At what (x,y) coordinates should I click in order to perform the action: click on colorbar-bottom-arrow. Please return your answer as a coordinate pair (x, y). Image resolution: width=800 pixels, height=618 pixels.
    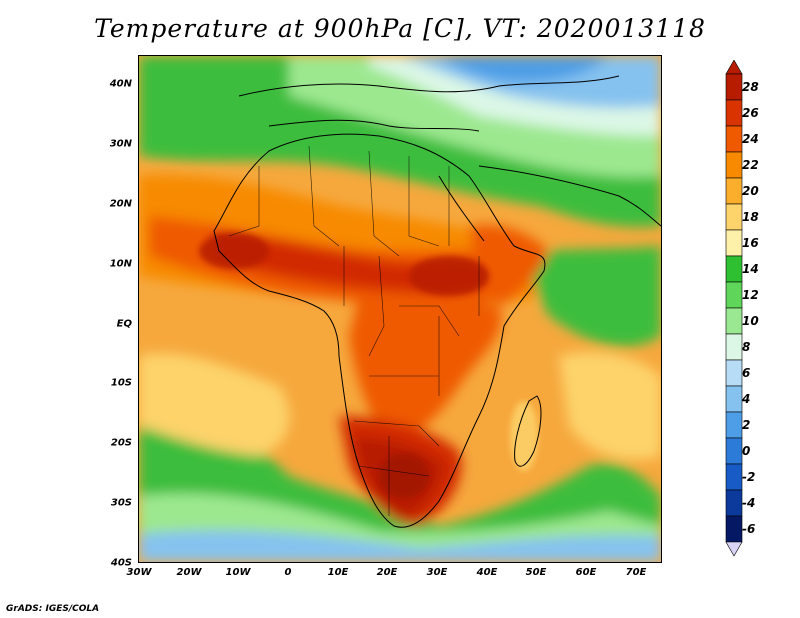
    Looking at the image, I should click on (734, 549).